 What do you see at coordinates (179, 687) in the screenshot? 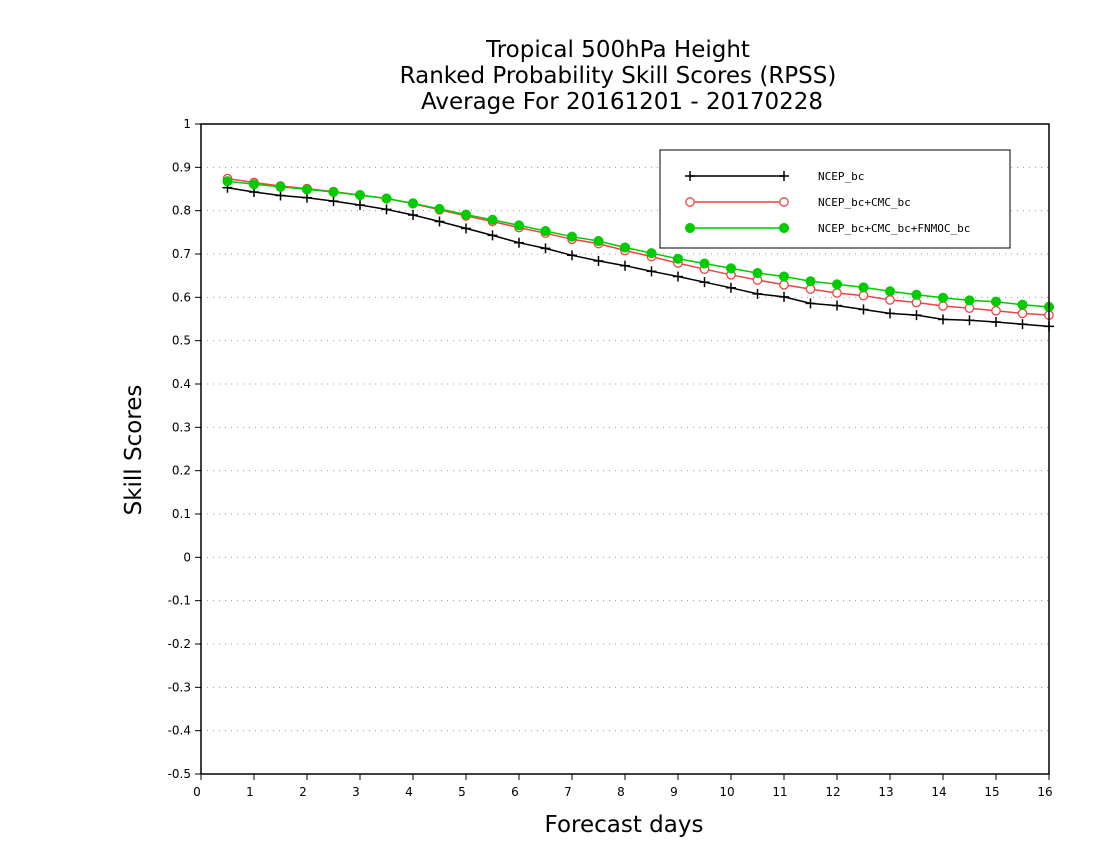
I see `y-tick-label-2: -0.3` at bounding box center [179, 687].